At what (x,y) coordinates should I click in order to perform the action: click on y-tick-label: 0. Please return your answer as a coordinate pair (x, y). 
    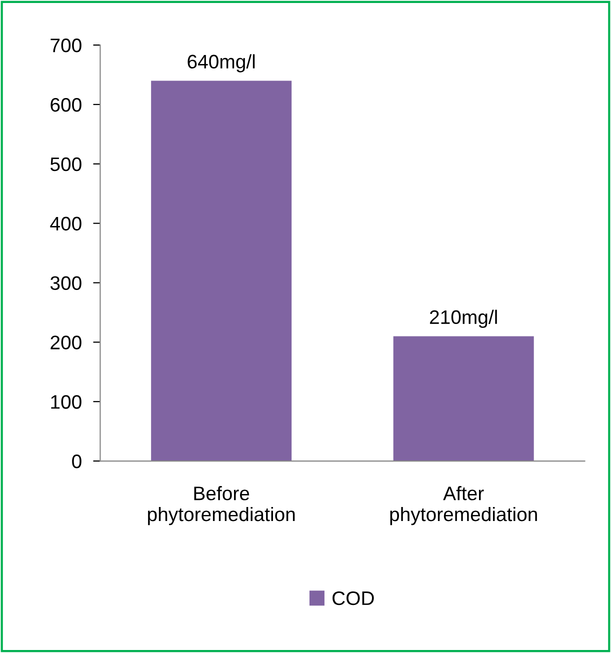
    Looking at the image, I should click on (77, 461).